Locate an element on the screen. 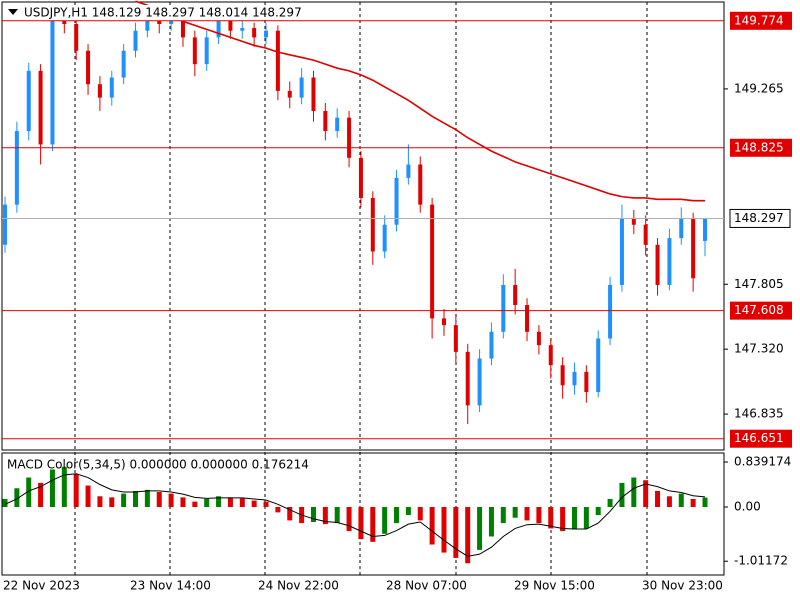 This screenshot has height=600, width=800. x-tick-label: 22 Nov 2023 is located at coordinates (41, 586).